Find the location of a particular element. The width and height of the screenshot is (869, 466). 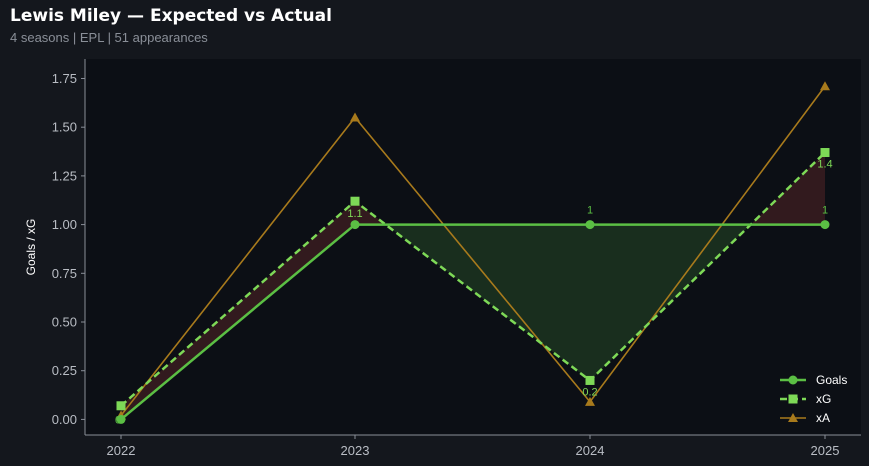

y-tick-label: 0.75 is located at coordinates (64, 273).